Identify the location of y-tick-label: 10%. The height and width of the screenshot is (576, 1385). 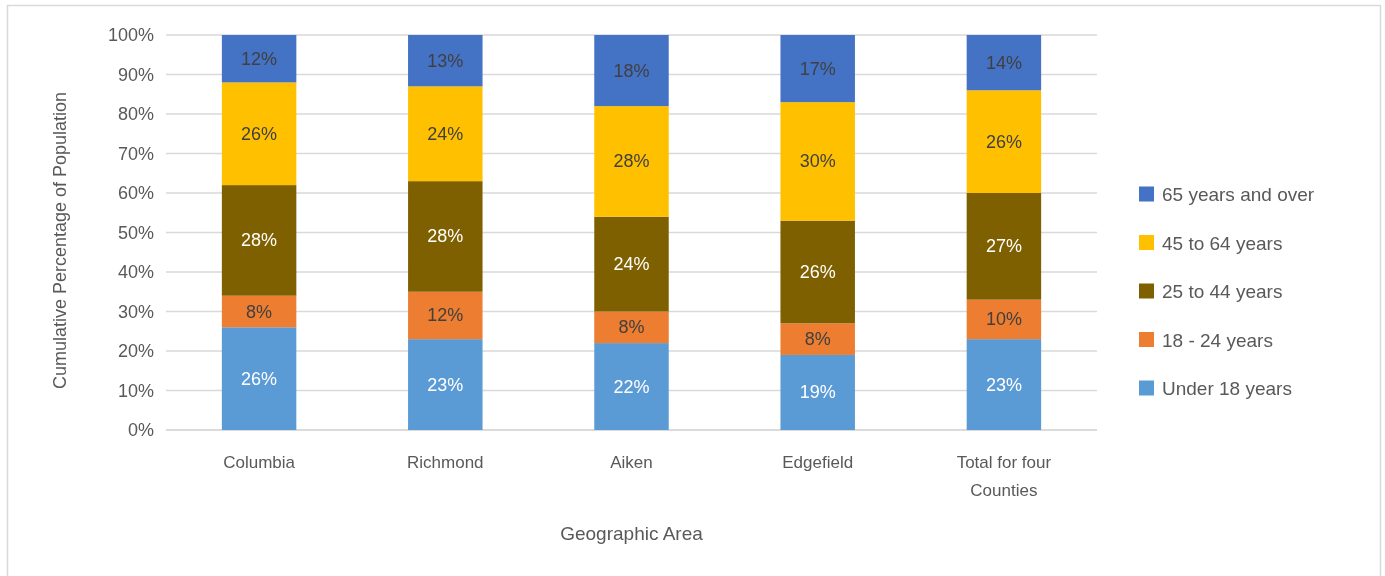
(135, 390).